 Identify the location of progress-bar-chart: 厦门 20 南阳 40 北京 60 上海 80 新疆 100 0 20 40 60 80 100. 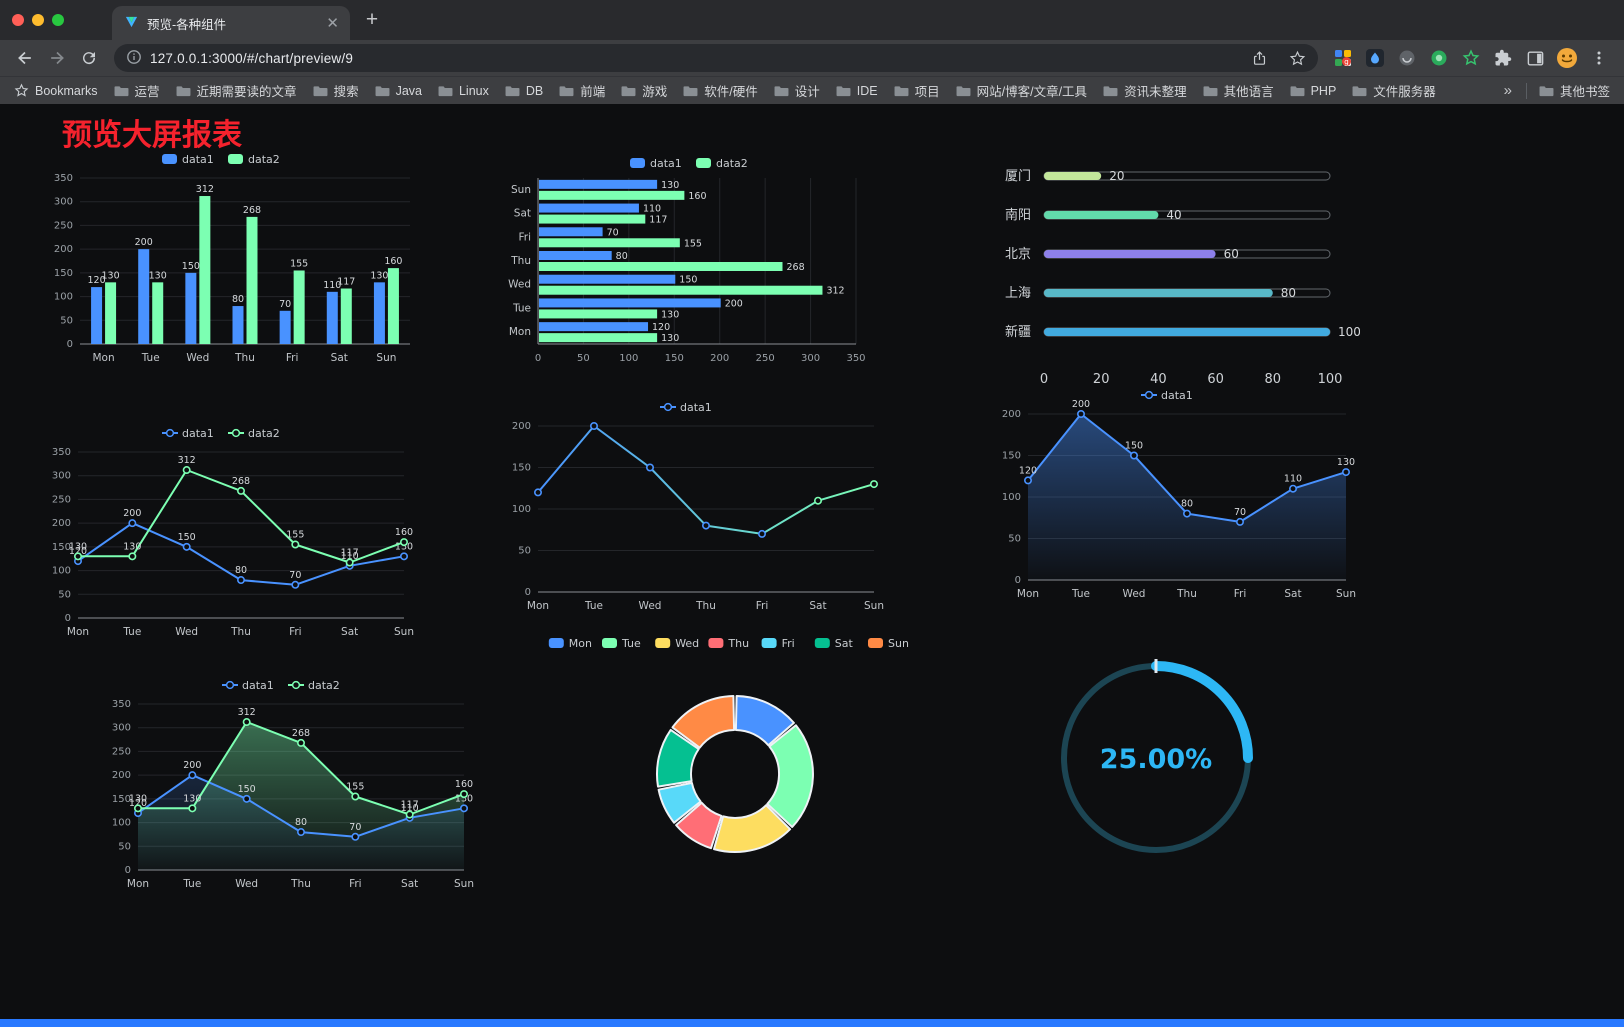
(1176, 276).